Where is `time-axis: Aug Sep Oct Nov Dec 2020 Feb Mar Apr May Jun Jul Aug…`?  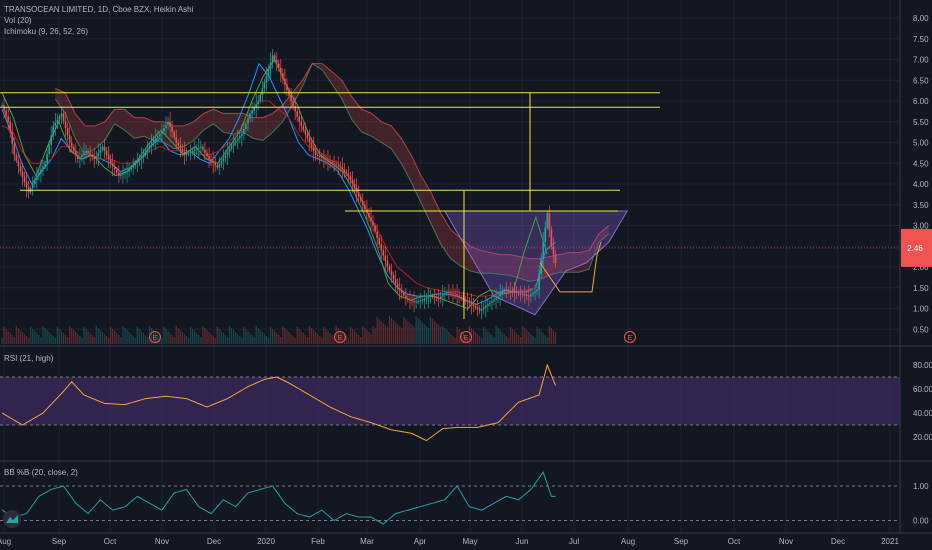 time-axis: Aug Sep Oct Nov Dec 2020 Feb Mar Apr May Jun Jul Aug… is located at coordinates (449, 541).